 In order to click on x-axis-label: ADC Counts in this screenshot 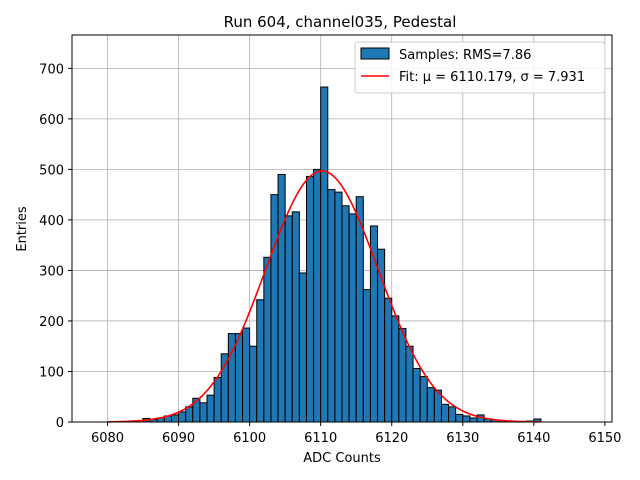, I will do `click(342, 458)`.